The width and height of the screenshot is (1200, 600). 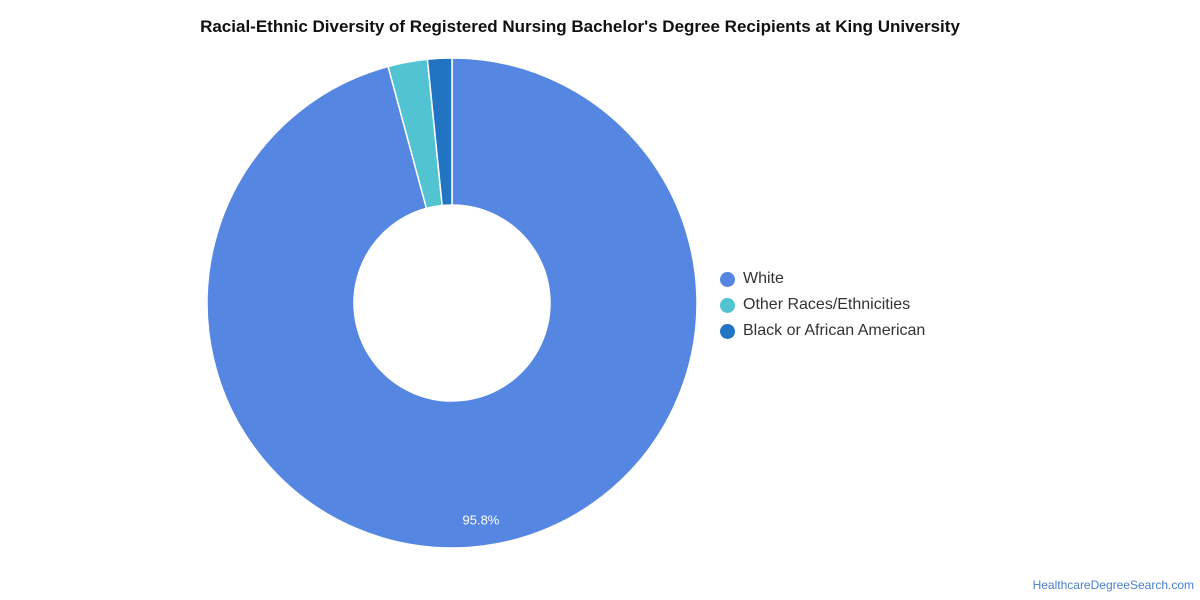 I want to click on legend-swatch-white, so click(x=727, y=279).